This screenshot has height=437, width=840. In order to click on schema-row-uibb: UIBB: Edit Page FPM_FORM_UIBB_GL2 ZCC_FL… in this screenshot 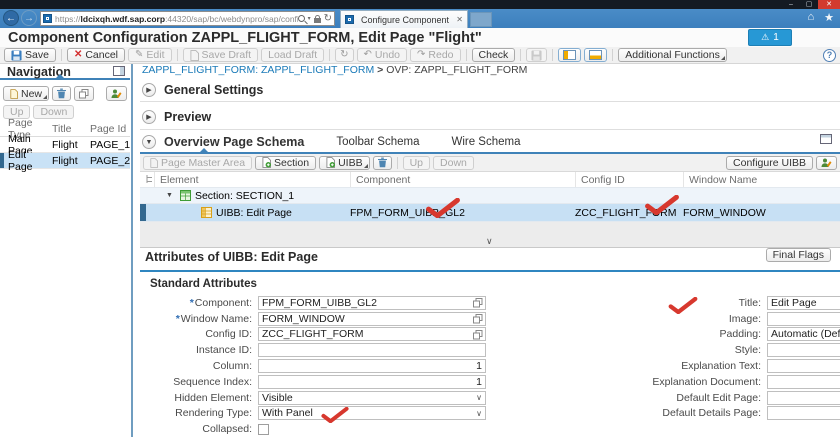, I will do `click(490, 213)`.